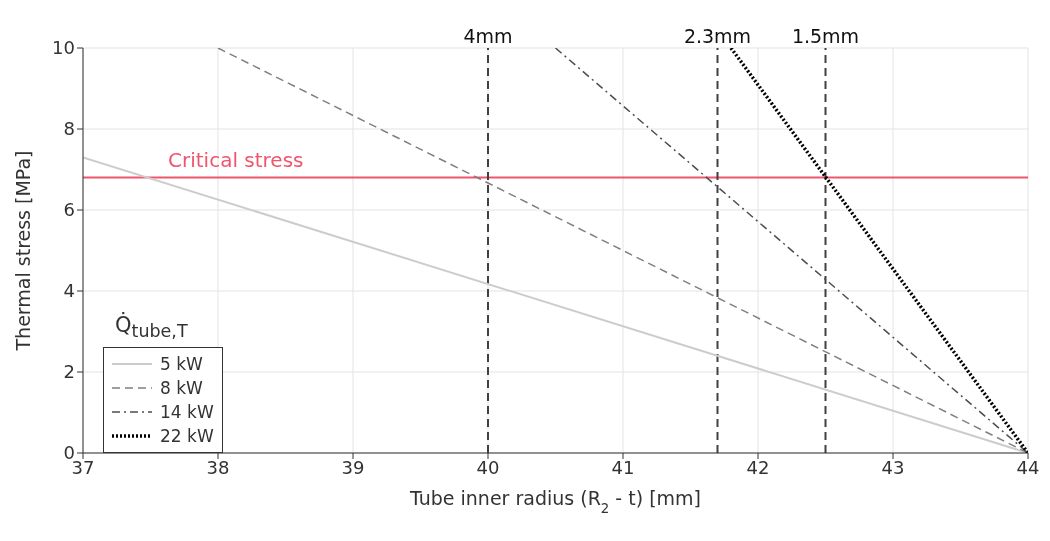  I want to click on y-tick-label: 2, so click(69, 372).